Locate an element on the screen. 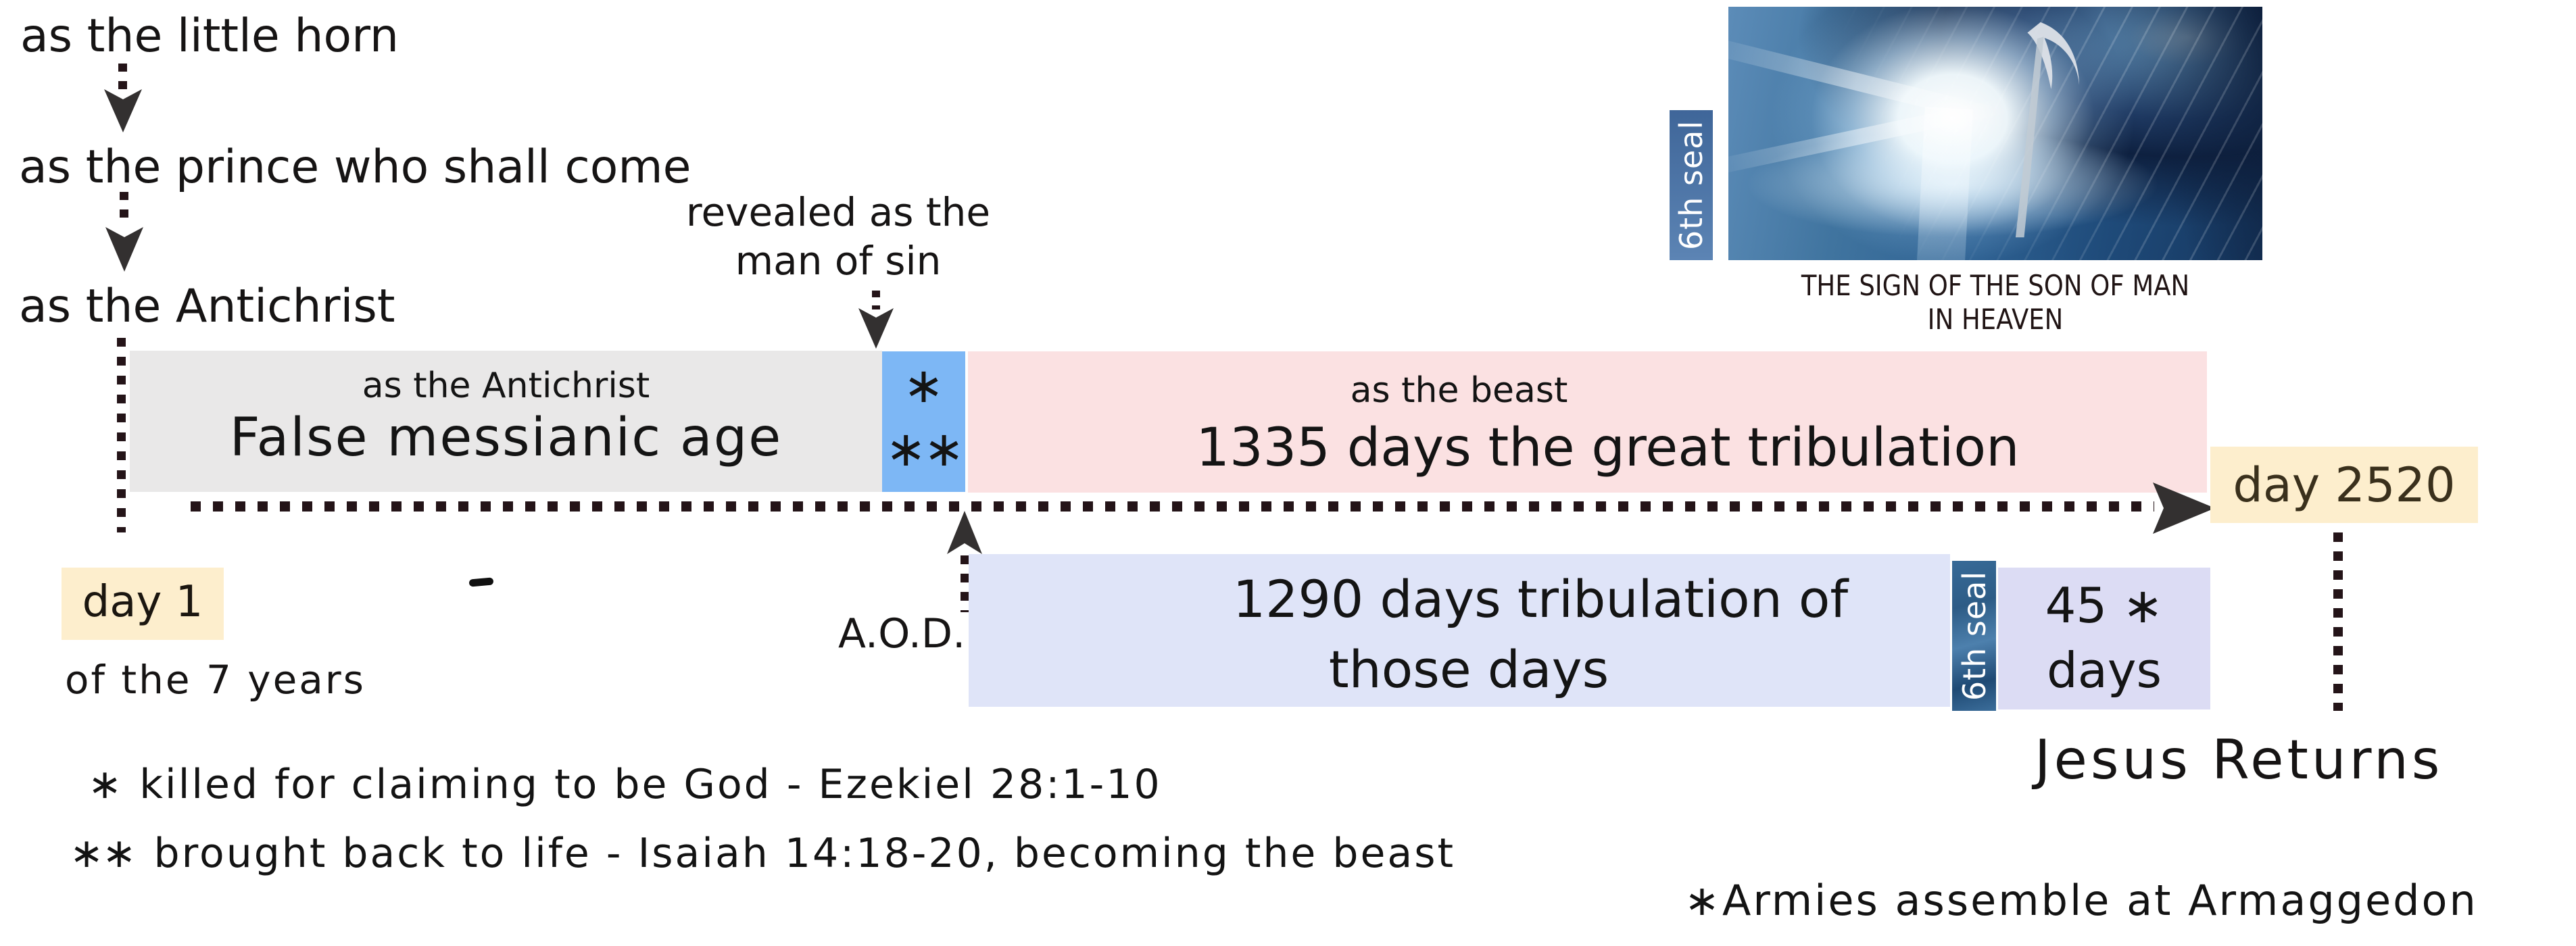  caption-line1: THE SIGN OF THE SON OF MAN is located at coordinates (1996, 285).